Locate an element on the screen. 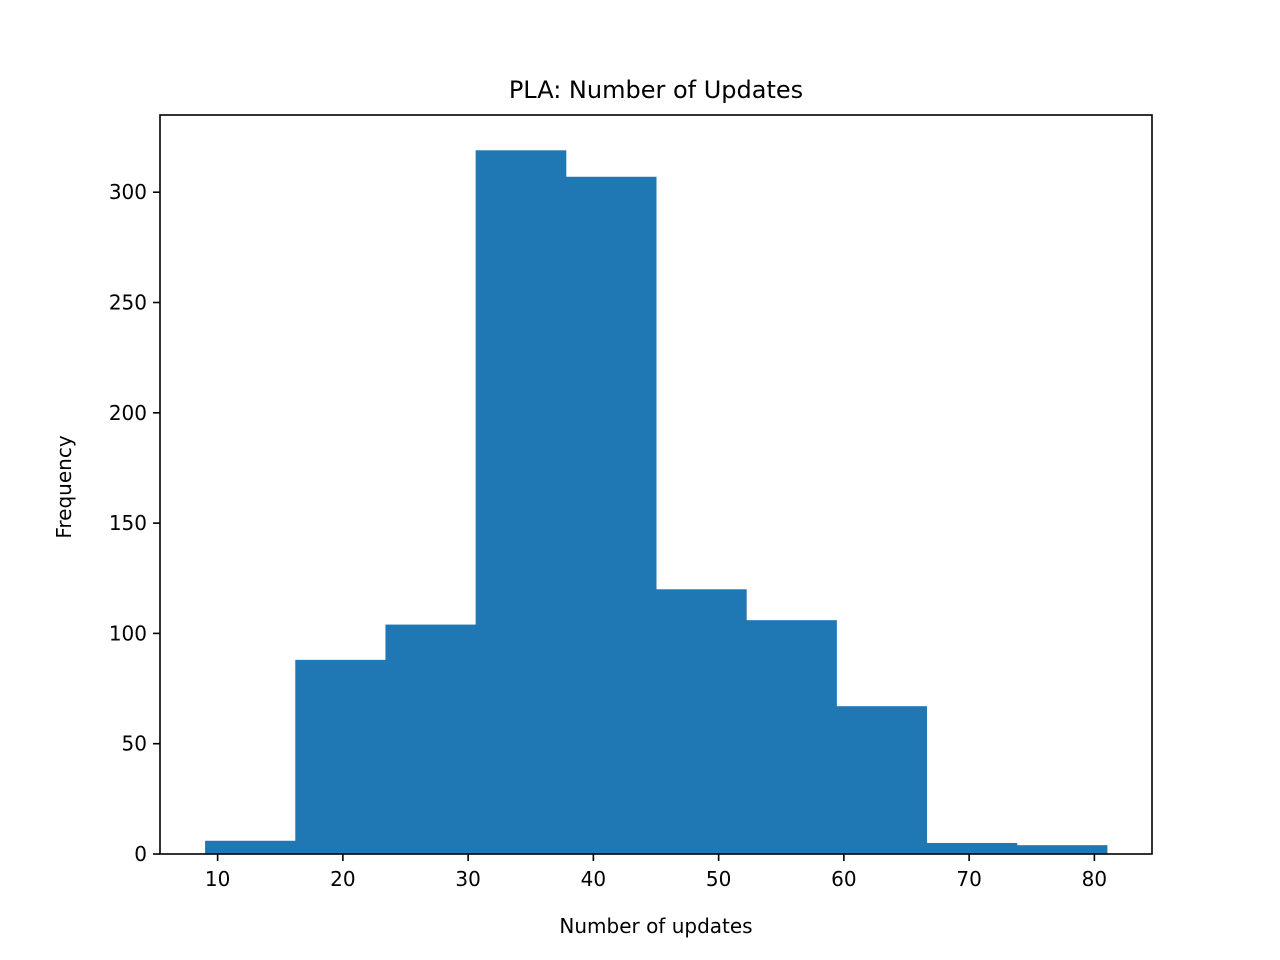 This screenshot has width=1280, height=960. x-tick-label: 60 is located at coordinates (843, 879).